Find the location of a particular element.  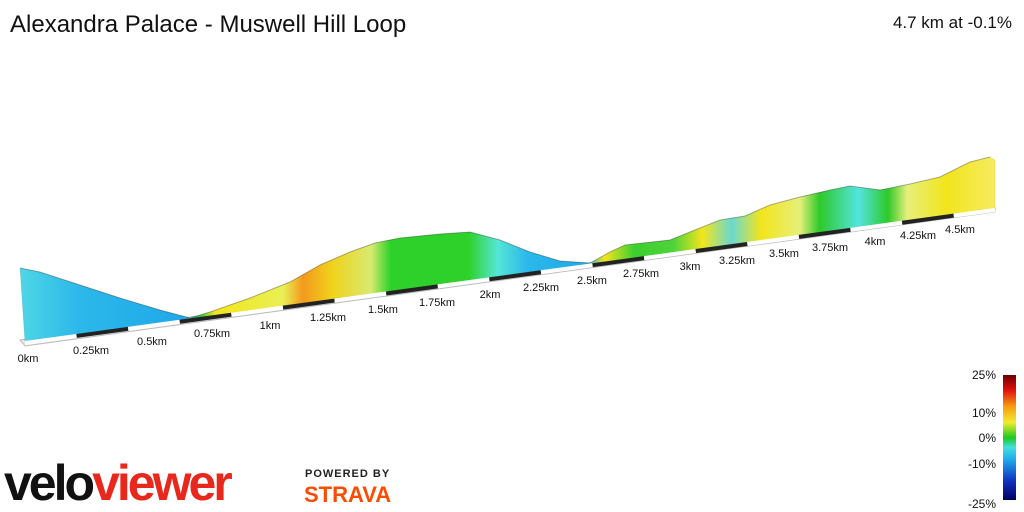

distance-label: 4km is located at coordinates (875, 242).